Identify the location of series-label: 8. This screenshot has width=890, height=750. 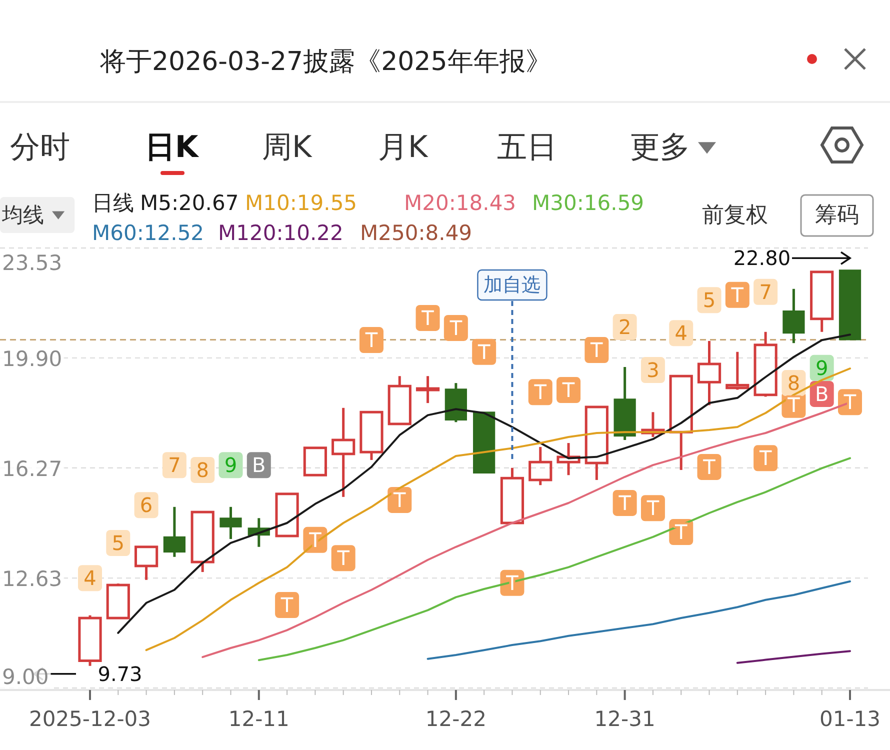
(202, 470).